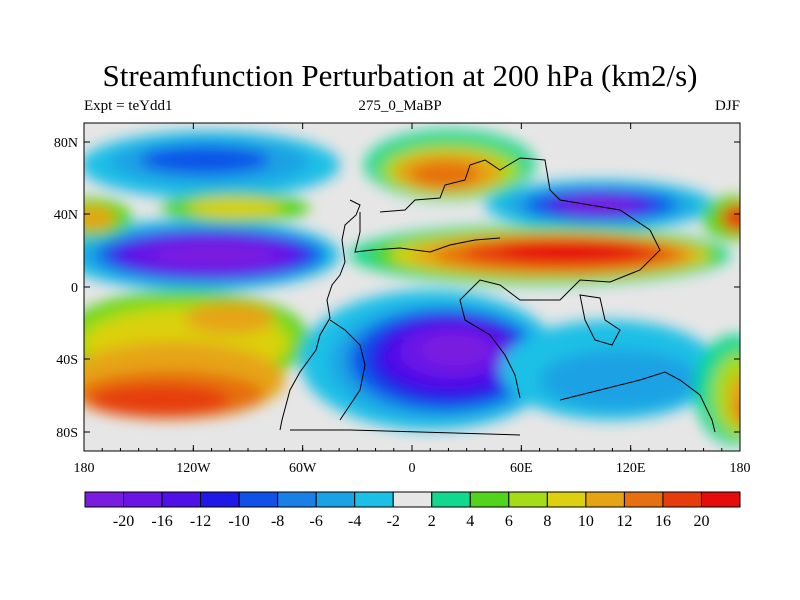 The image size is (800, 600). Describe the element at coordinates (637, 402) in the screenshot. I see `coastline-australia` at that location.